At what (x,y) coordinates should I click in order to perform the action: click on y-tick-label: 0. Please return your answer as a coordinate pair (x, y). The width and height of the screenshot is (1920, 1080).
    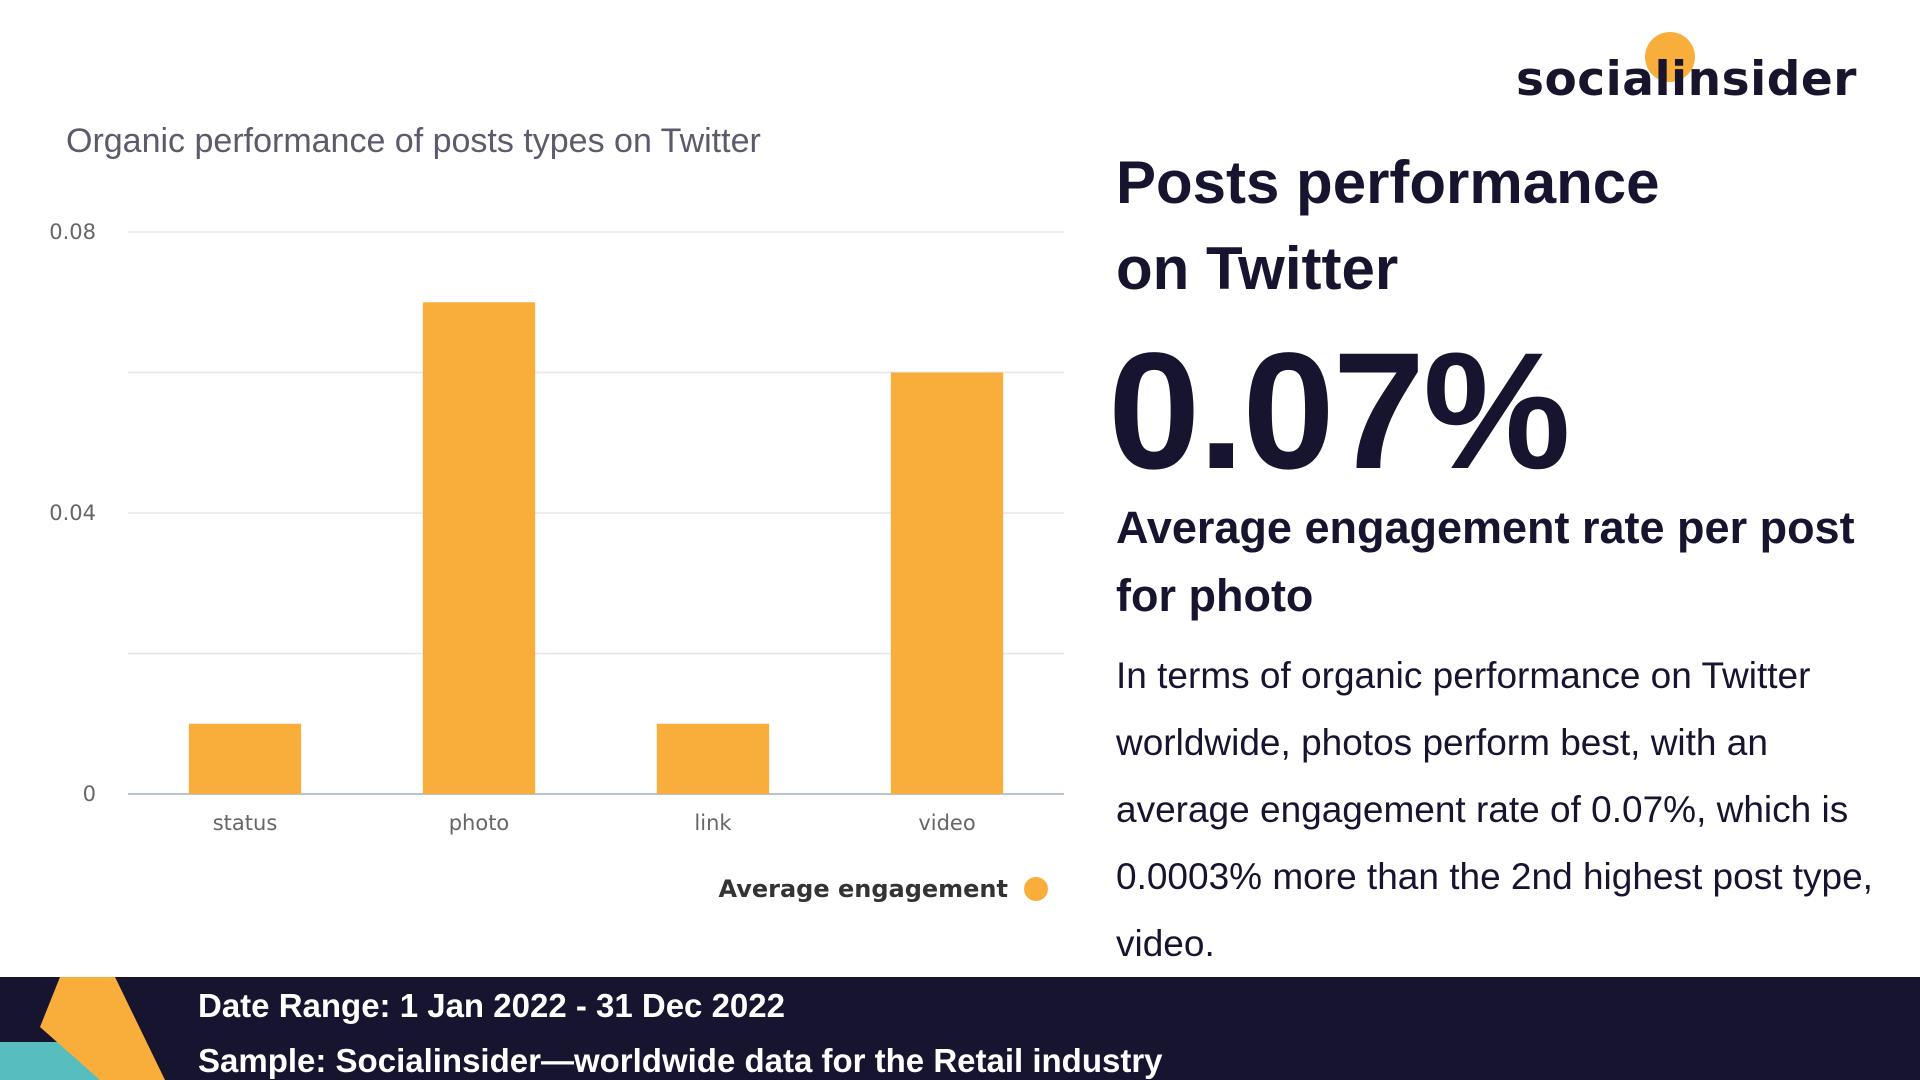
    Looking at the image, I should click on (89, 794).